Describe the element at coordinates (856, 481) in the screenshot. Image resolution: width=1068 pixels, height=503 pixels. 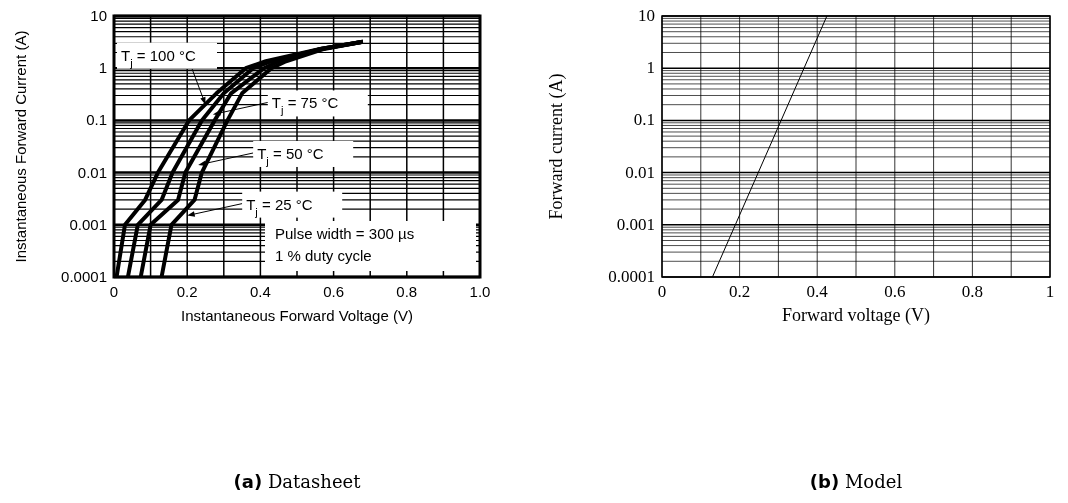
I see `text: (b) Model` at that location.